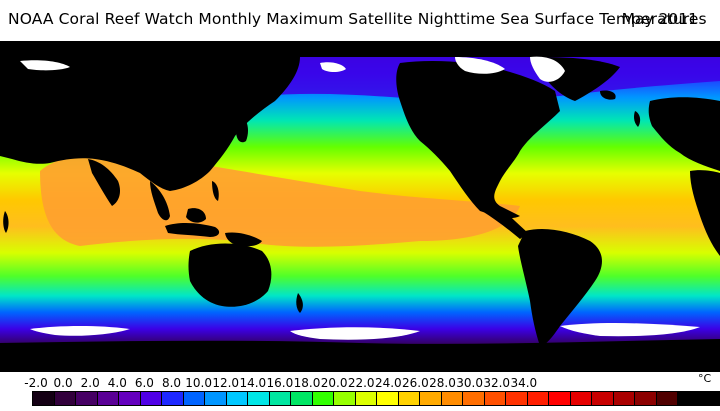 Image resolution: width=720 pixels, height=411 pixels. What do you see at coordinates (242, 128) in the screenshot?
I see `land-japan` at bounding box center [242, 128].